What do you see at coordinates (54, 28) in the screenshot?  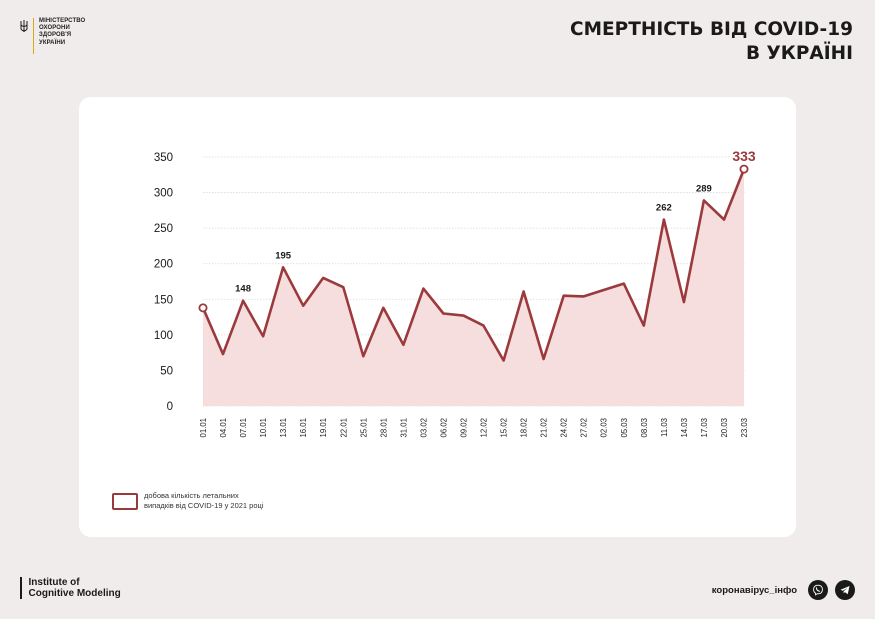 I see `ministry-name-line: ОХОРОНИ` at bounding box center [54, 28].